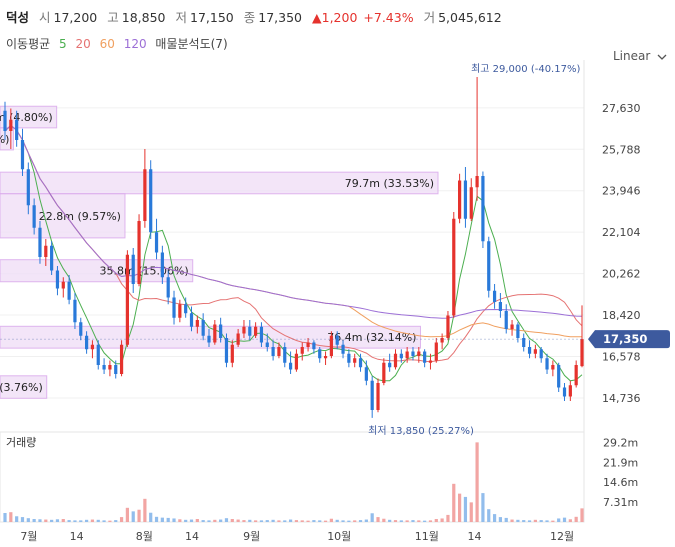  I want to click on open-value: 17,200, so click(75, 17).